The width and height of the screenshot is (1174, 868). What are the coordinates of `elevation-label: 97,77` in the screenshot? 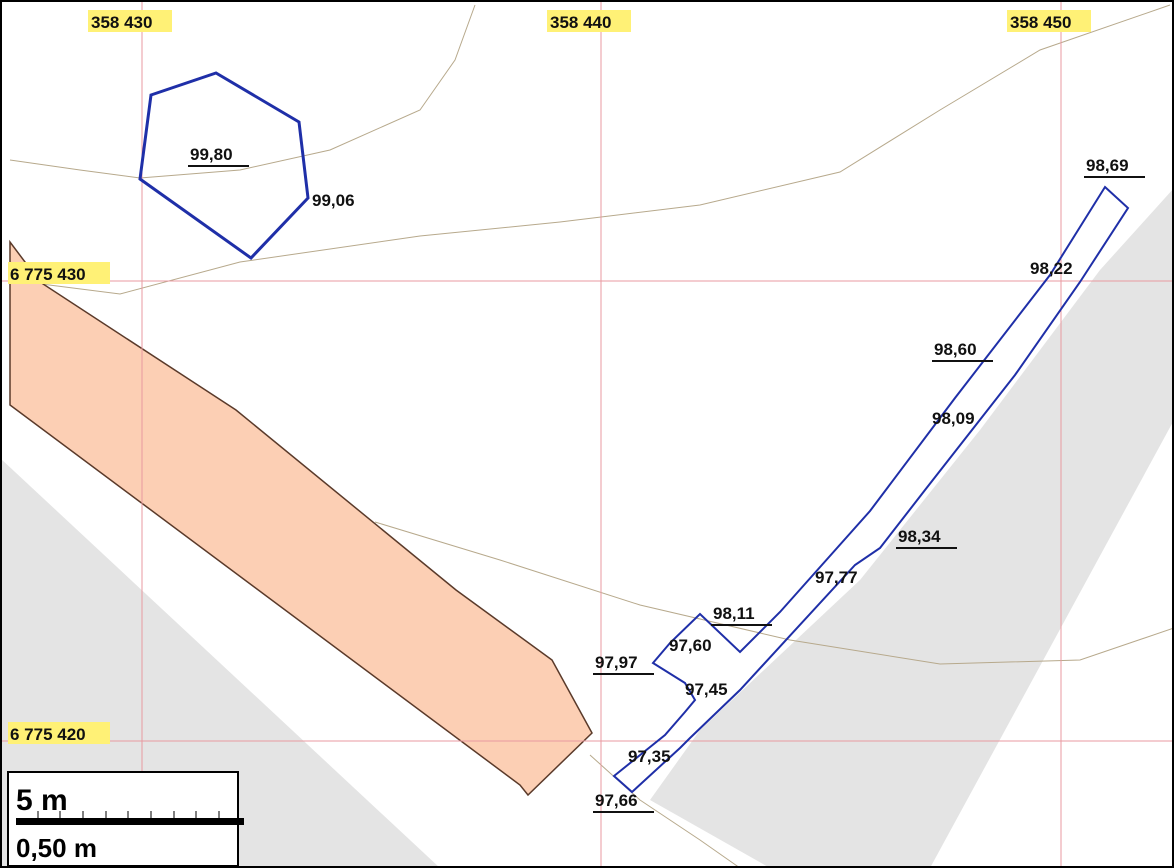 It's located at (836, 577).